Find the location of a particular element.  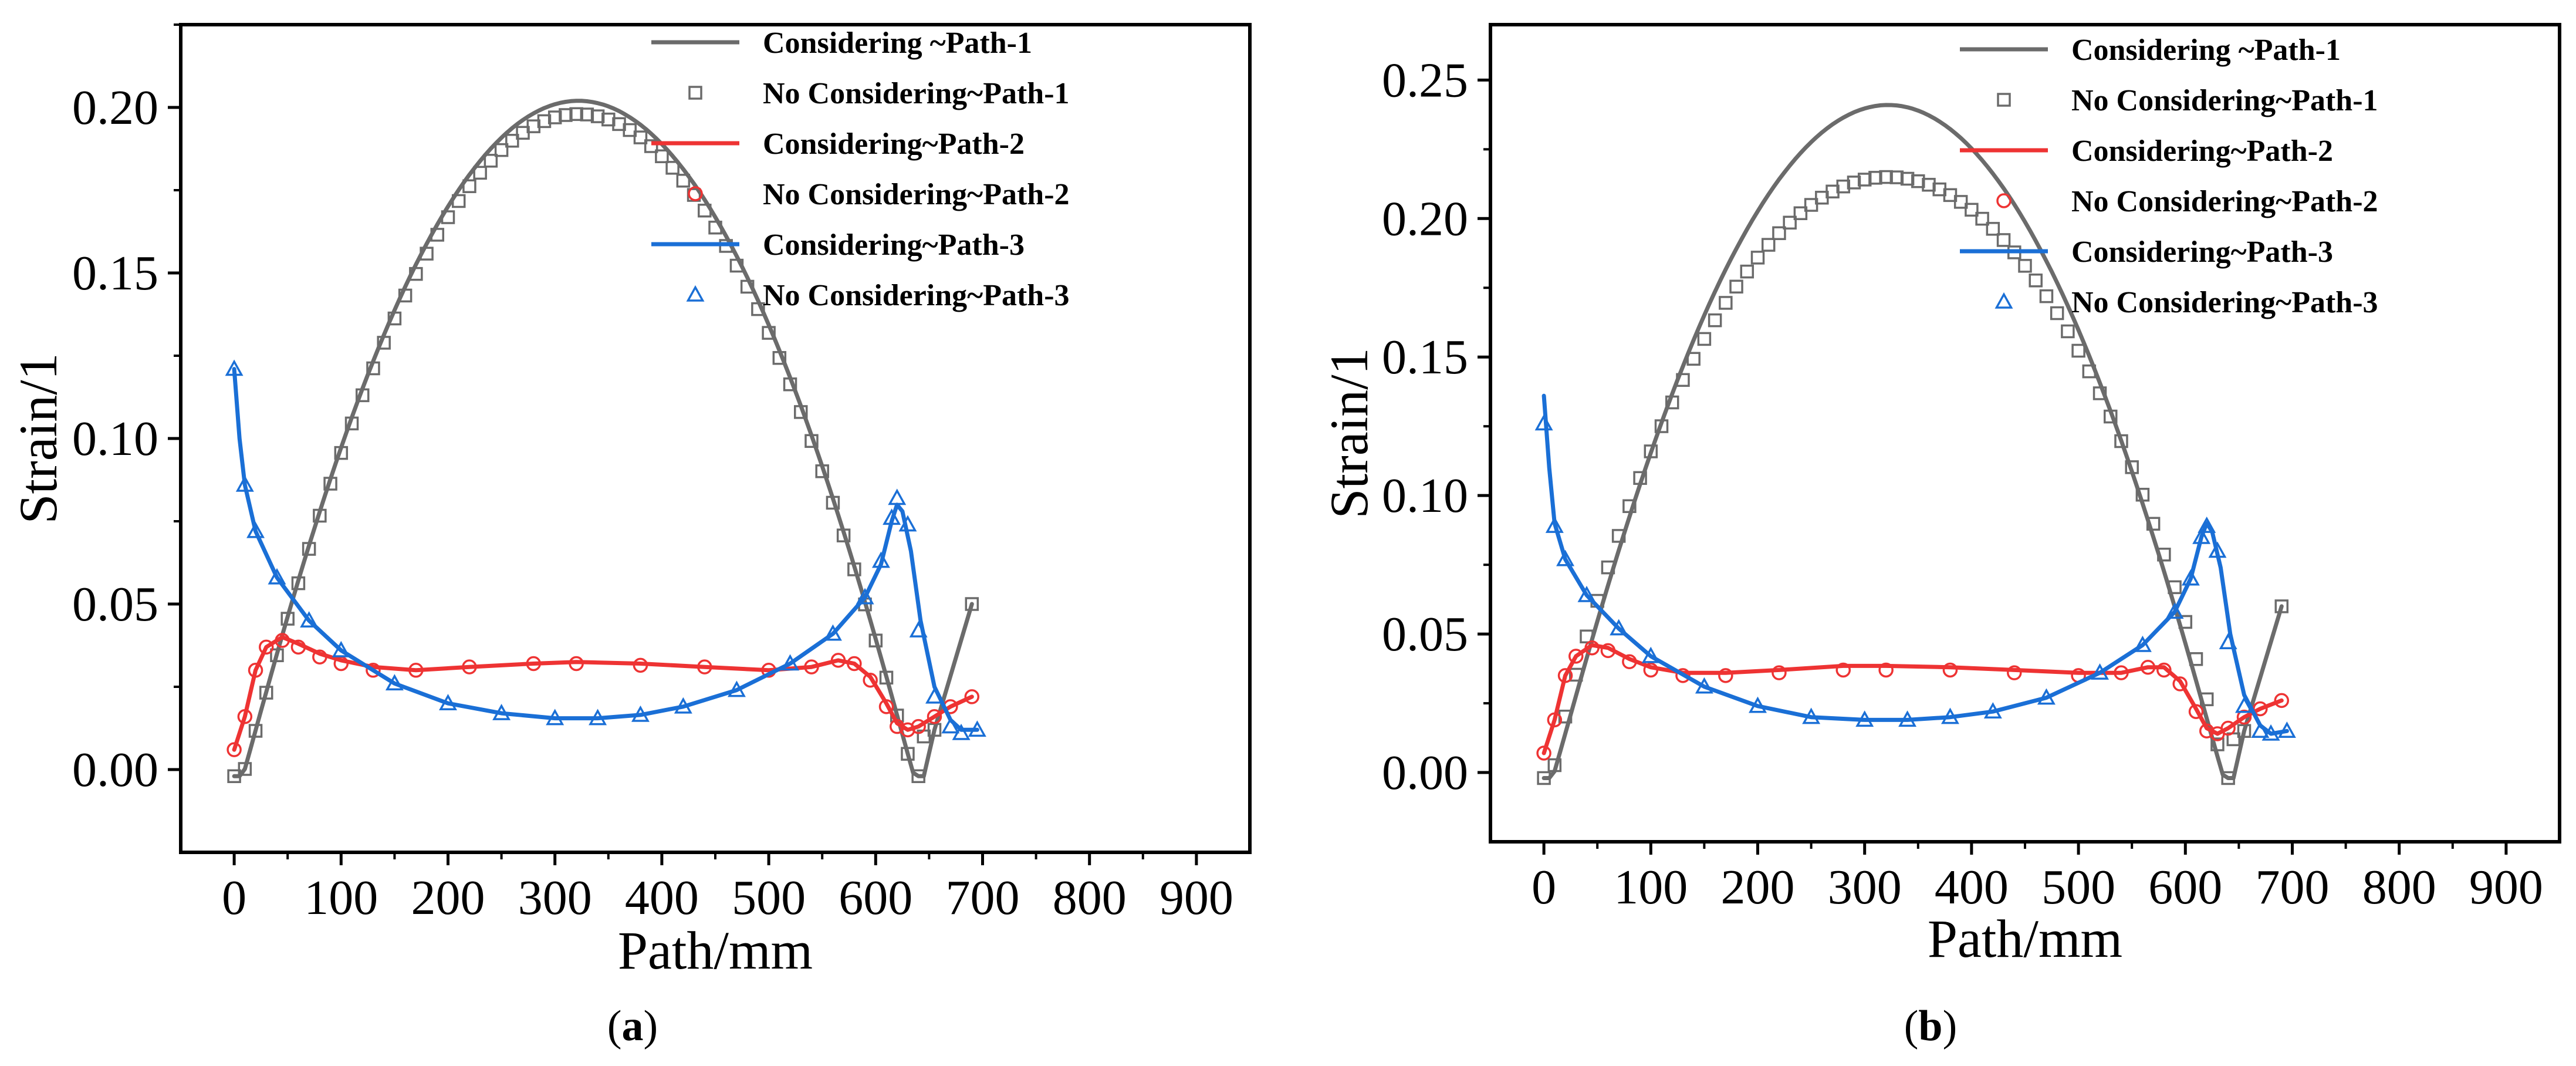

panel-a-series-5-legend-label: Considering~Path-3 is located at coordinates (894, 245).